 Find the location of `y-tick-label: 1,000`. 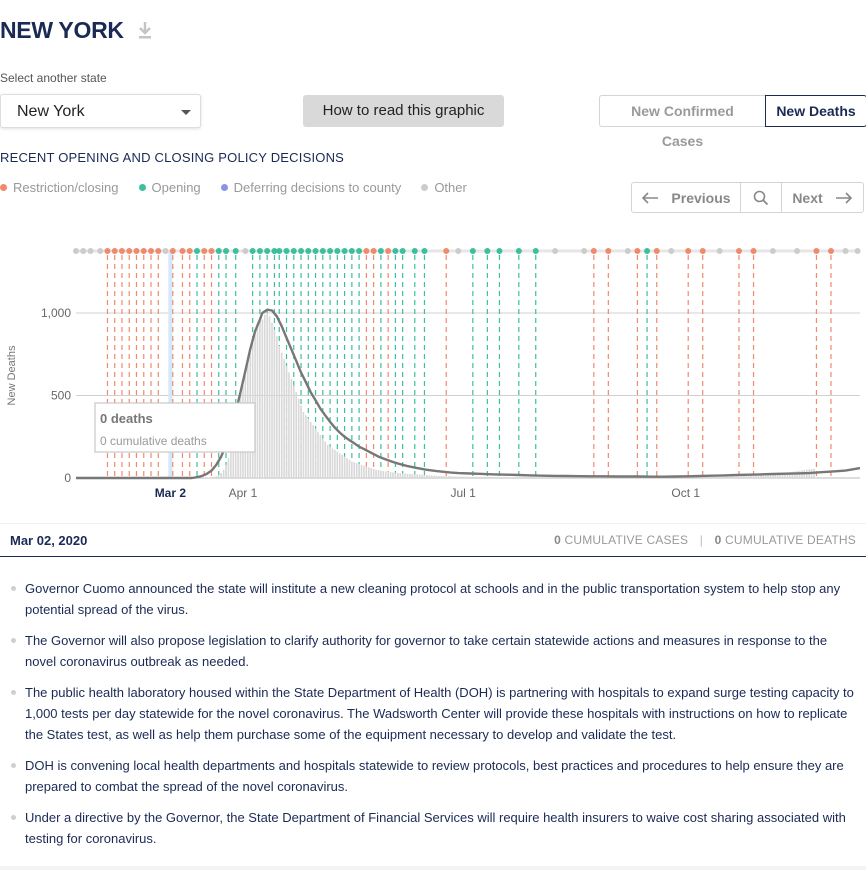

y-tick-label: 1,000 is located at coordinates (56, 313).